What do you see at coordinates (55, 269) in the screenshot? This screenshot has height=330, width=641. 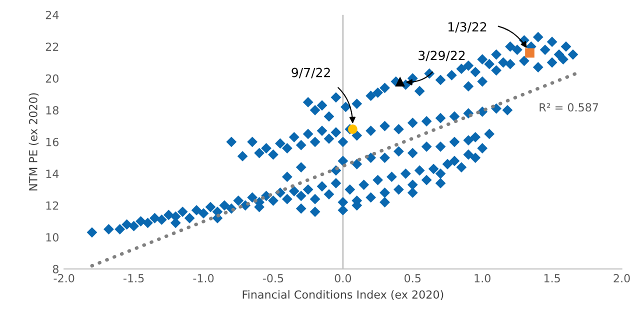 I see `y-tick-label: 8` at bounding box center [55, 269].